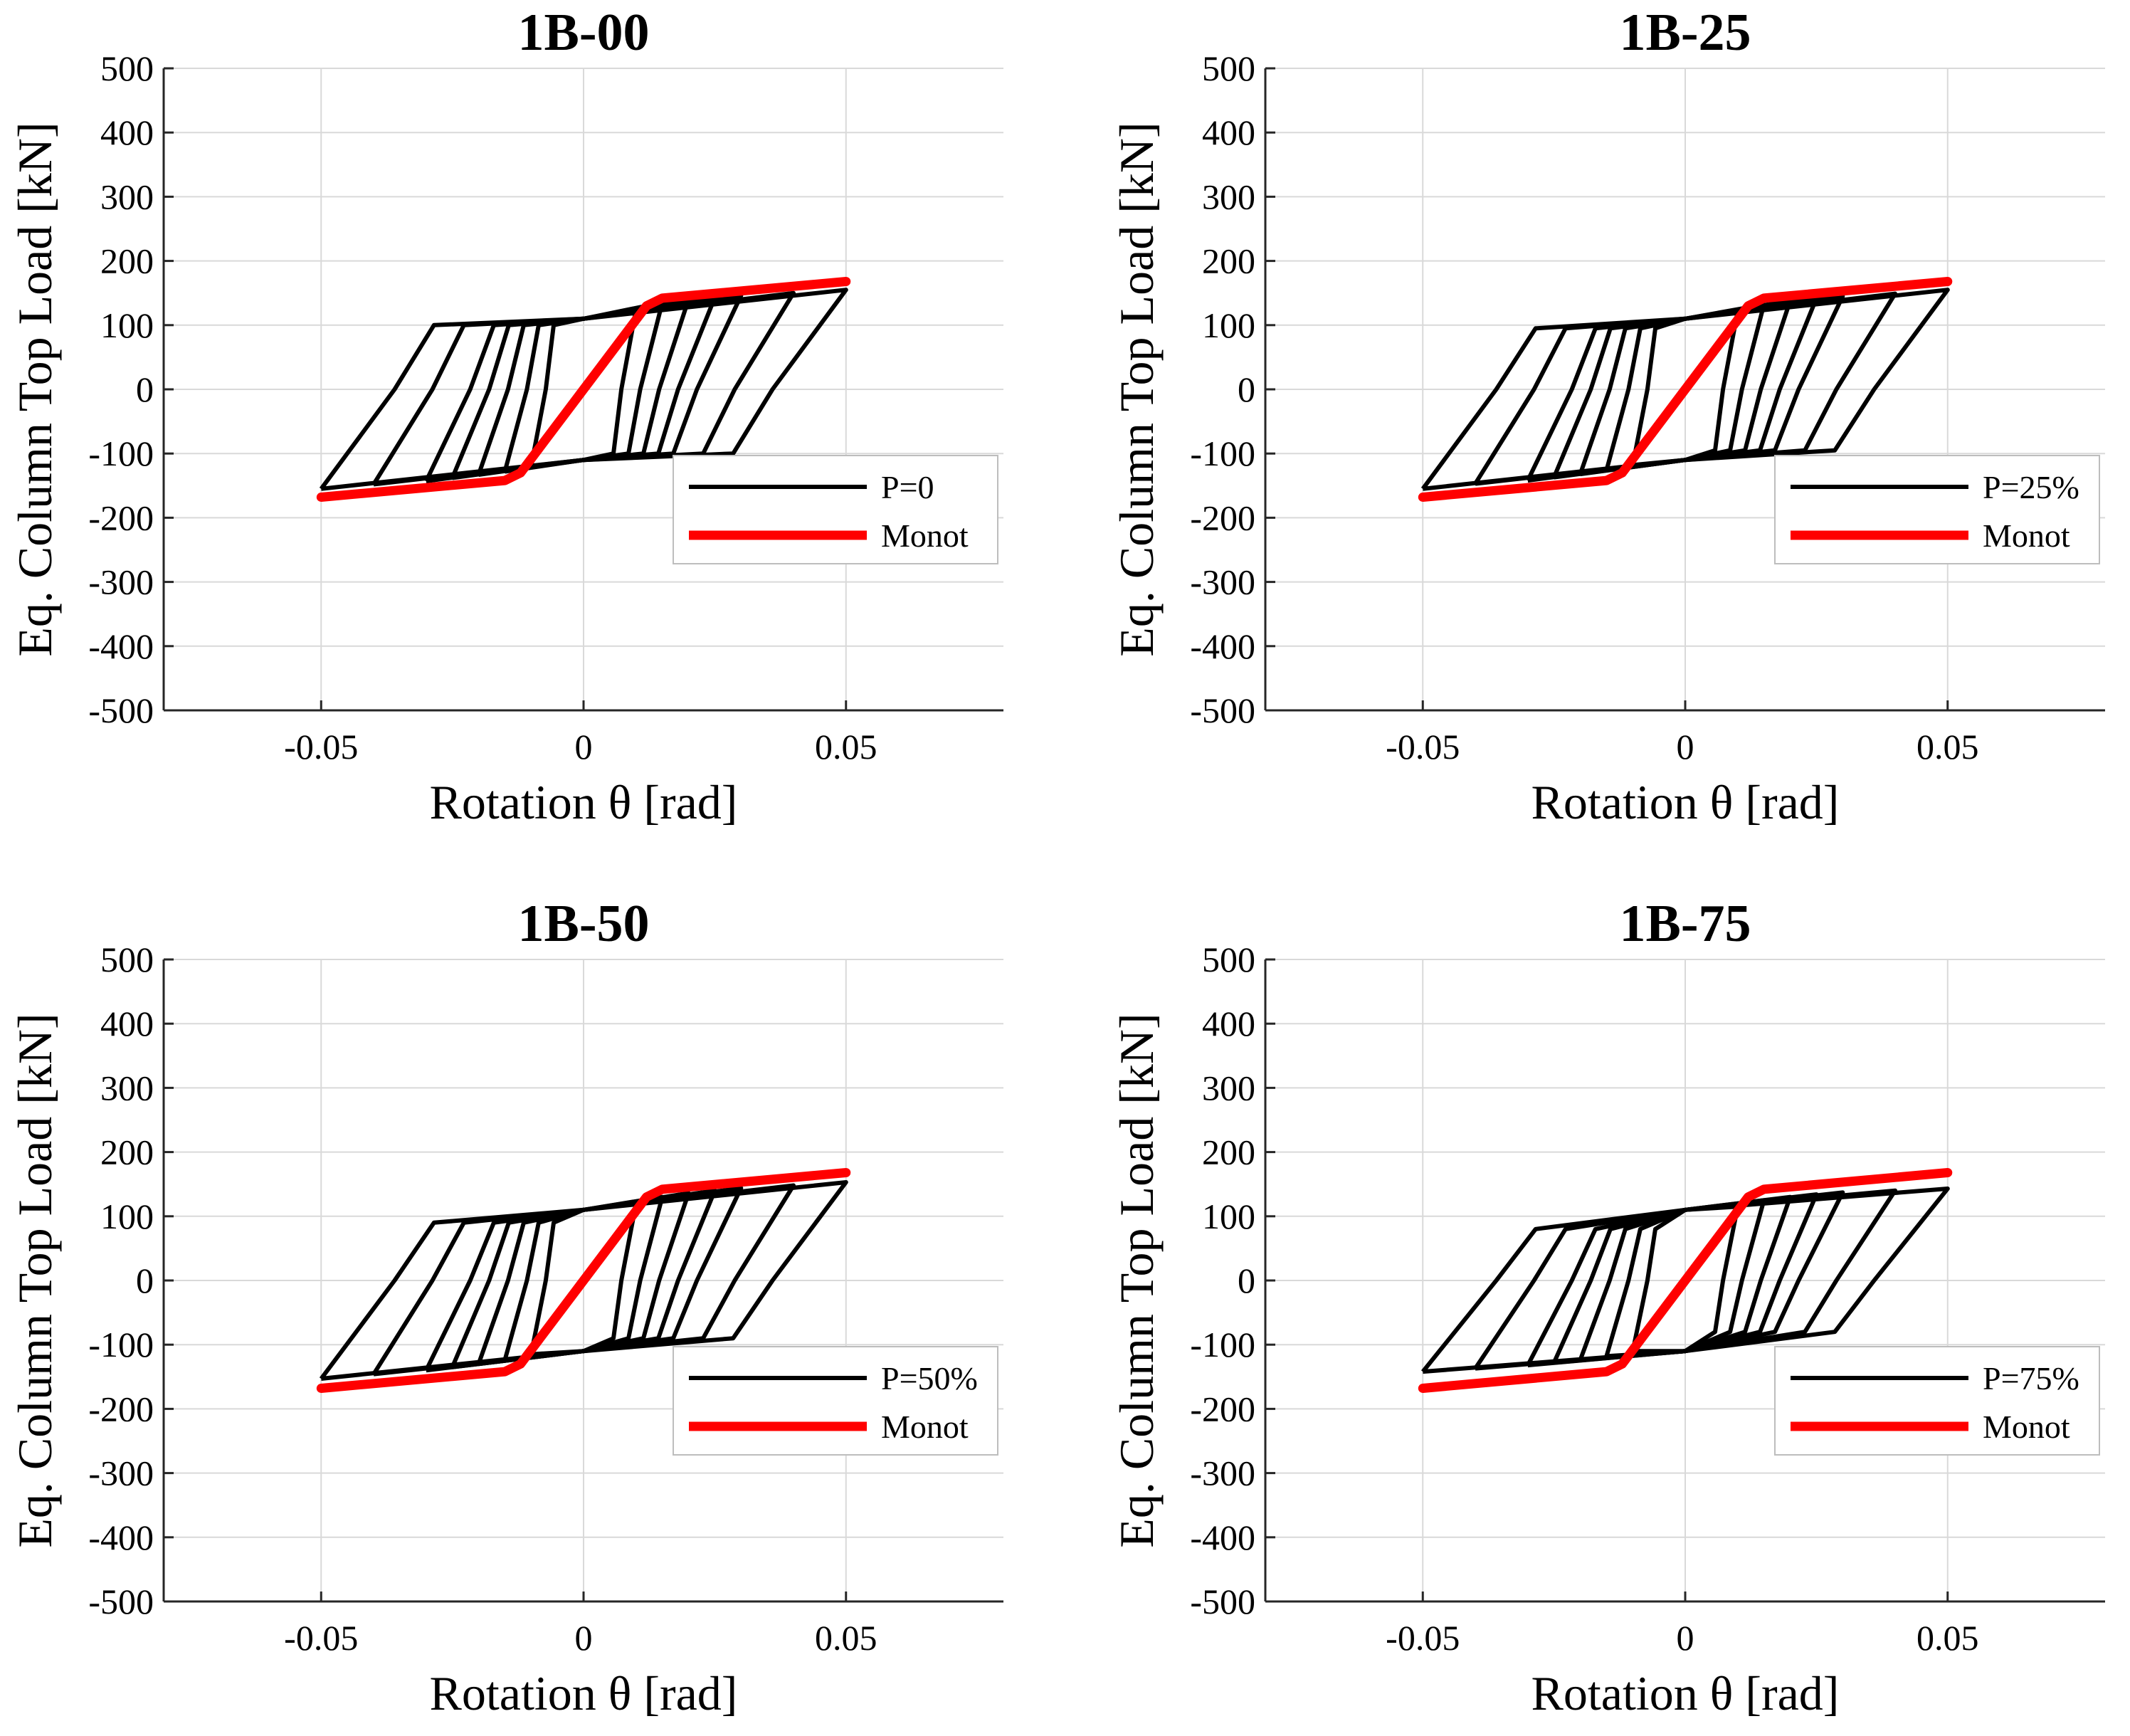 The width and height of the screenshot is (2130, 1736). What do you see at coordinates (1685, 924) in the screenshot?
I see `chart-title: 1B-75` at bounding box center [1685, 924].